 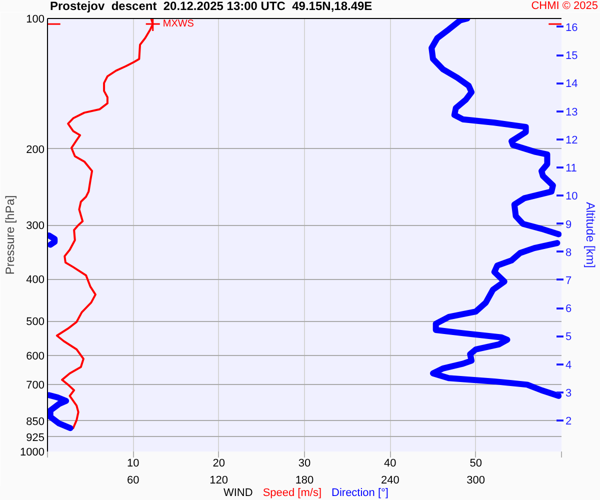 What do you see at coordinates (133, 480) in the screenshot?
I see `x2-tick-label: 60` at bounding box center [133, 480].